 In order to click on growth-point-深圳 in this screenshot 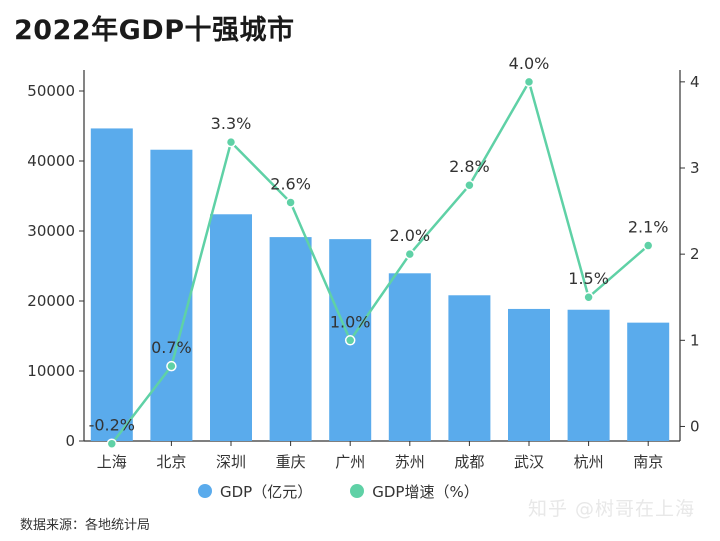, I will do `click(231, 142)`.